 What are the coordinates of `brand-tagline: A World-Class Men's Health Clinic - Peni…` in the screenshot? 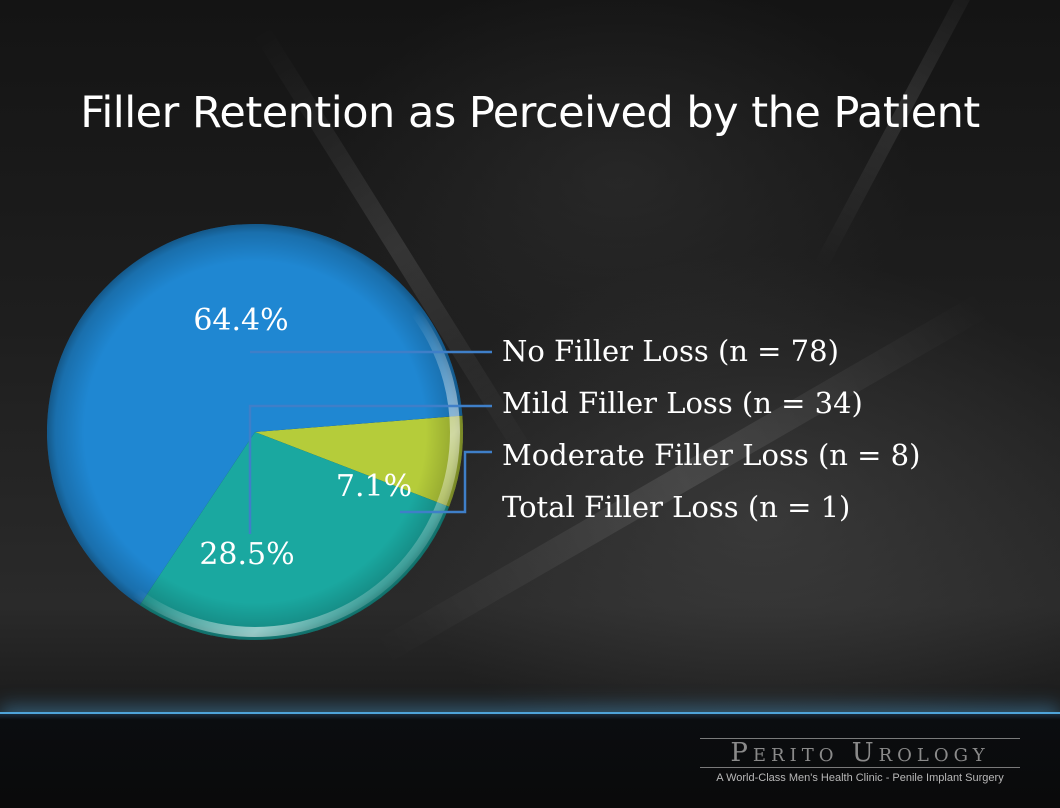 It's located at (860, 778).